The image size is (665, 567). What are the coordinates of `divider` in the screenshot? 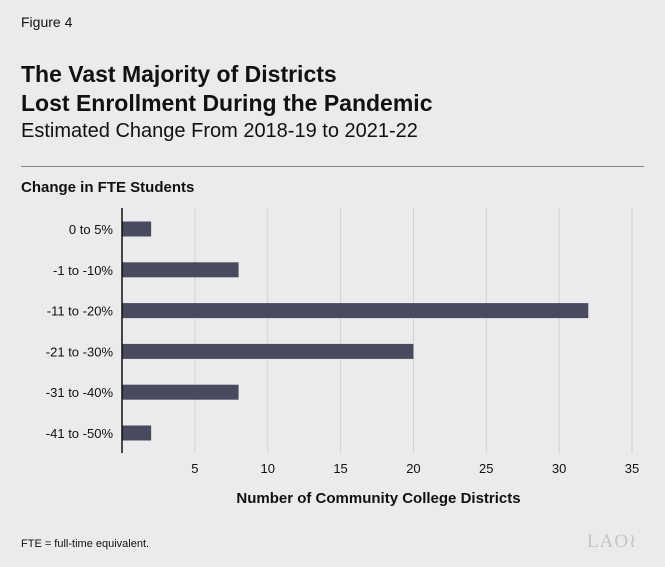 It's located at (332, 166).